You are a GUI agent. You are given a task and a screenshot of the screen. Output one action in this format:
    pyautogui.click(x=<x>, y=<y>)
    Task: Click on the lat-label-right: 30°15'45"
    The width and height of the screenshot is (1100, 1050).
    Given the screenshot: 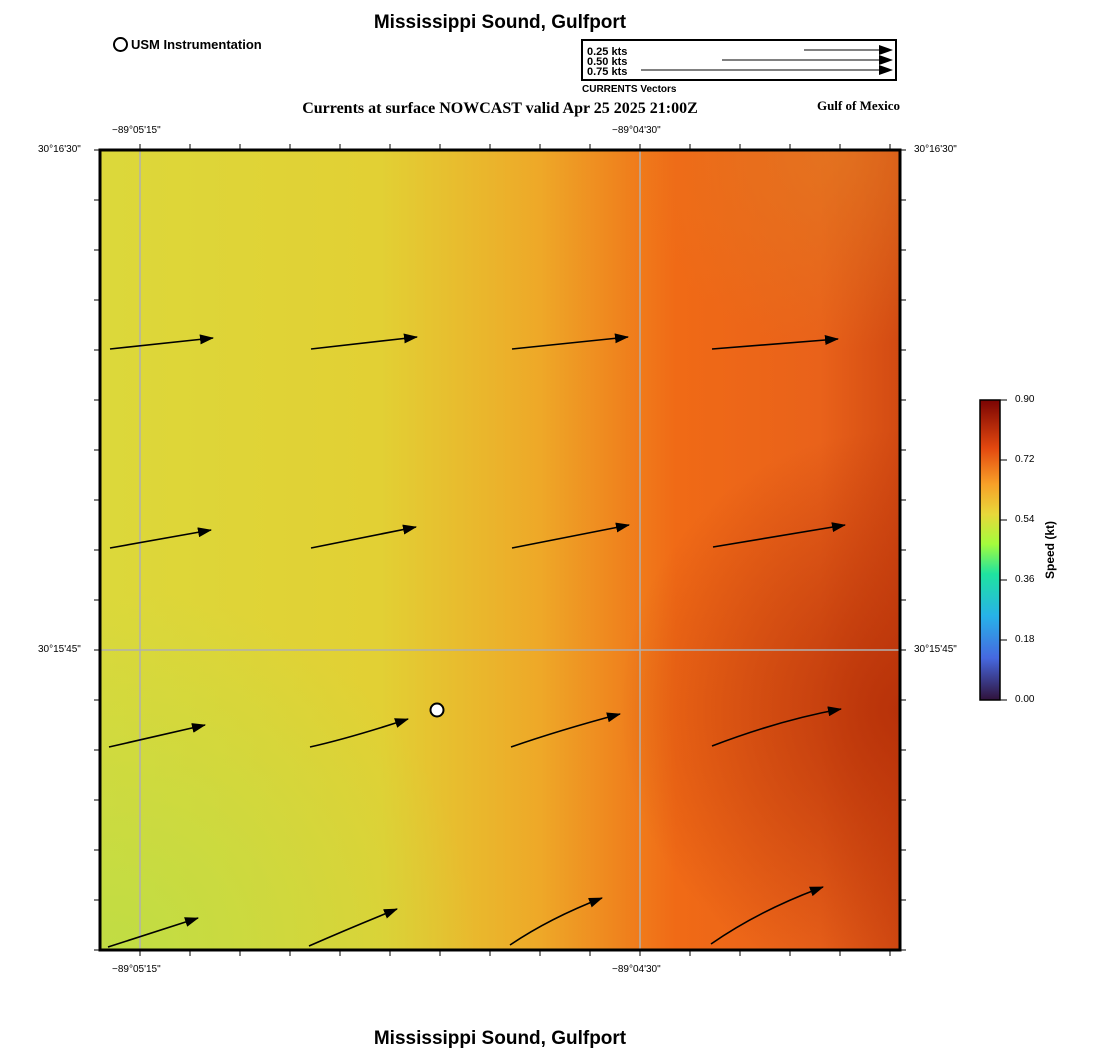 What is the action you would take?
    pyautogui.click(x=935, y=649)
    